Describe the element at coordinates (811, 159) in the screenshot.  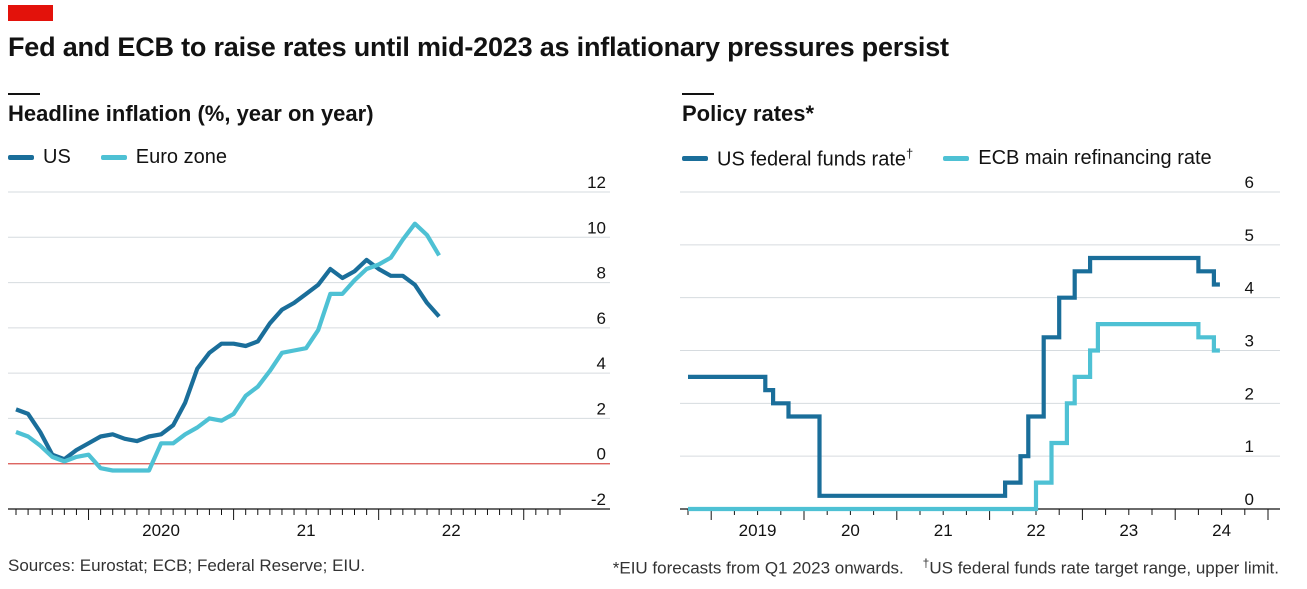
I see `legend-label-us-federal-funds-rate-text: US federal funds rate` at that location.